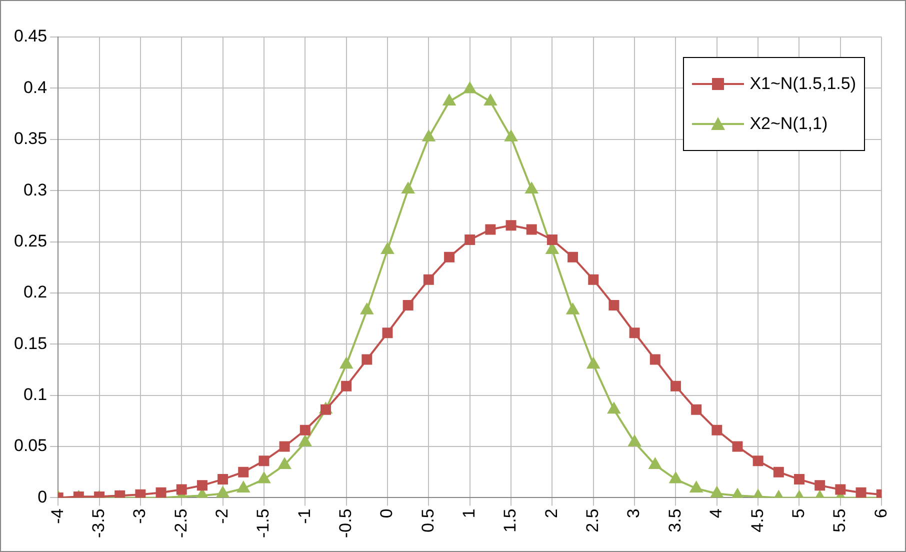  Describe the element at coordinates (35, 292) in the screenshot. I see `y-tick-label: 0.2` at that location.